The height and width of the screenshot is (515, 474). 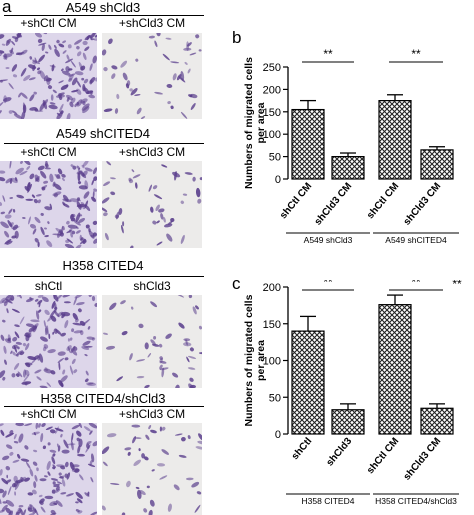 I want to click on y-tick-label: 250, so click(x=272, y=68).